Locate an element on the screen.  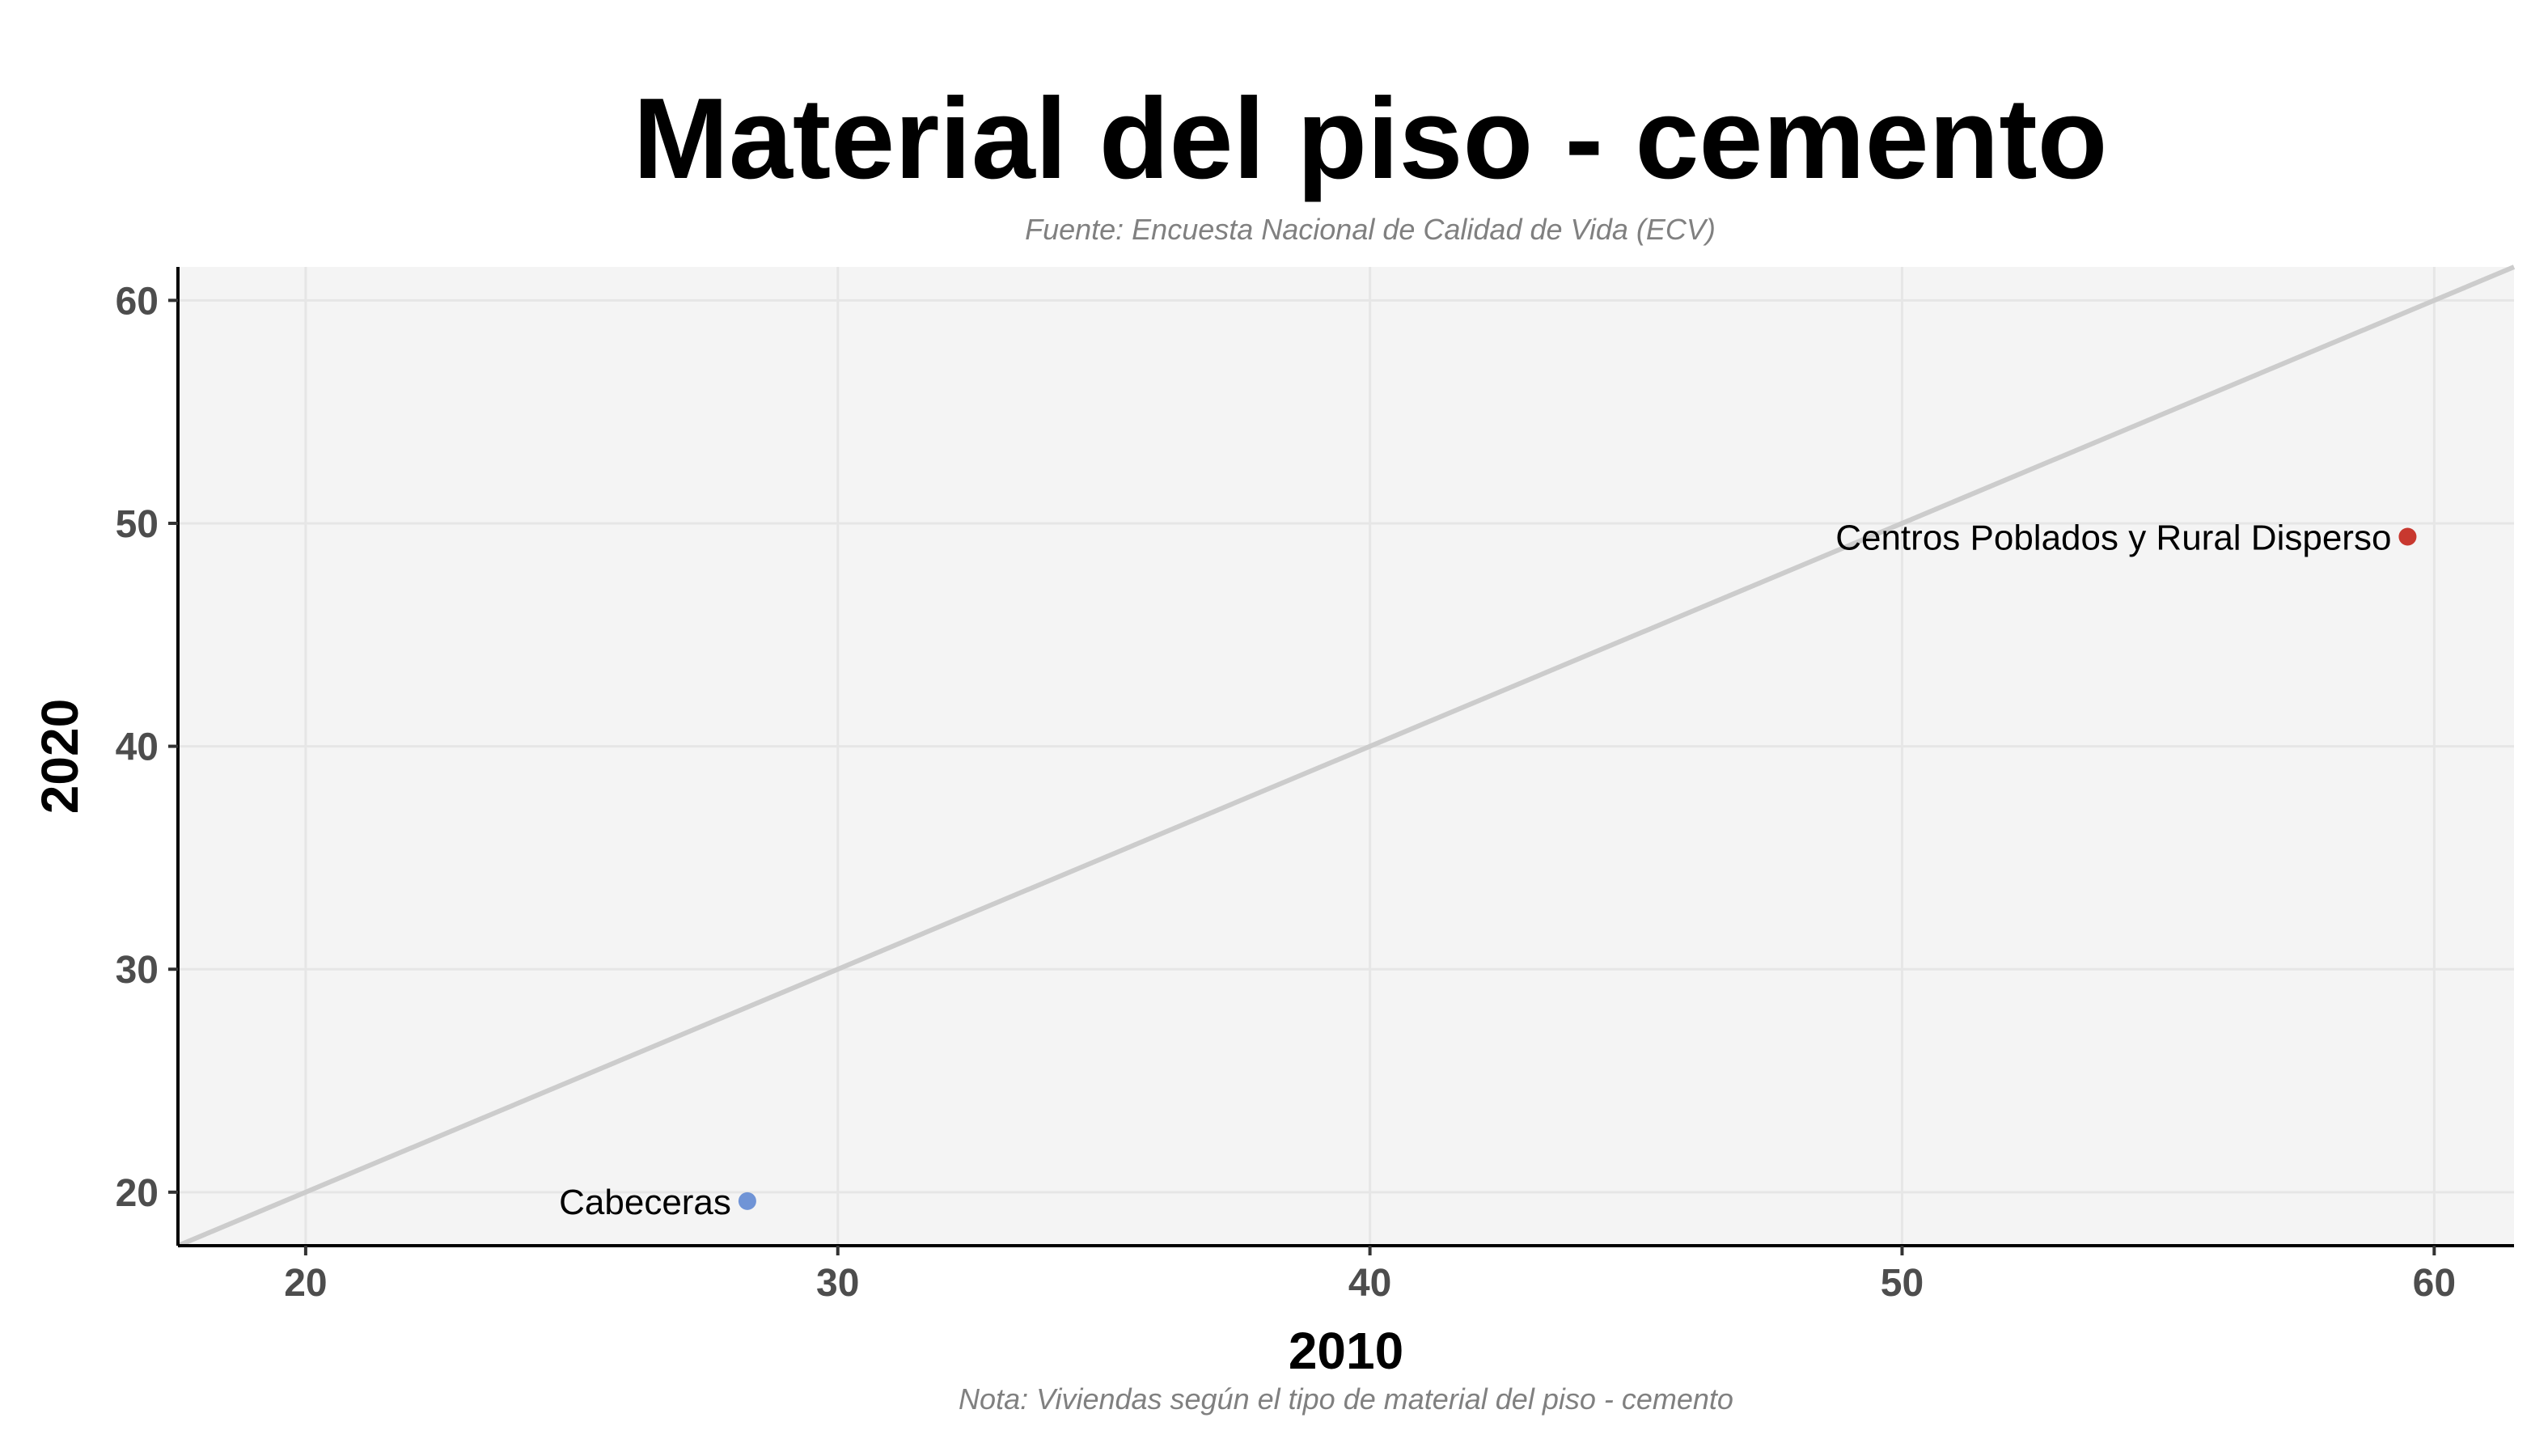
y-tick-label-60: 60 is located at coordinates (137, 301).